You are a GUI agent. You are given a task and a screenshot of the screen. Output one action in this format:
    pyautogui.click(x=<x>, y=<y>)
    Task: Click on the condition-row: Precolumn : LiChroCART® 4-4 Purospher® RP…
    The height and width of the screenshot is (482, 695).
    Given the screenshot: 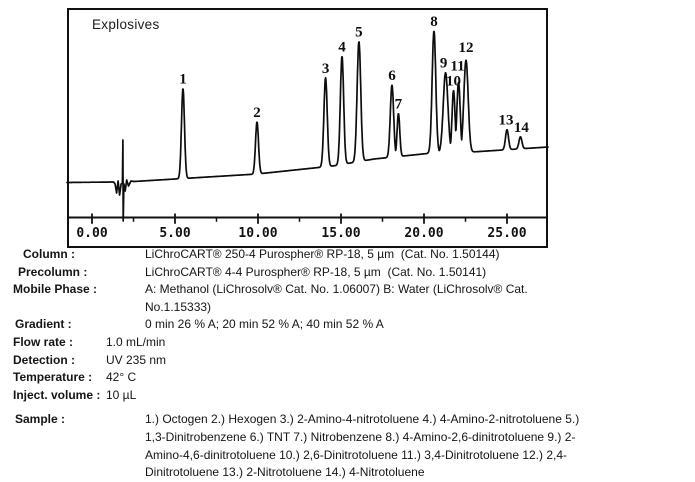 What is the action you would take?
    pyautogui.click(x=347, y=273)
    